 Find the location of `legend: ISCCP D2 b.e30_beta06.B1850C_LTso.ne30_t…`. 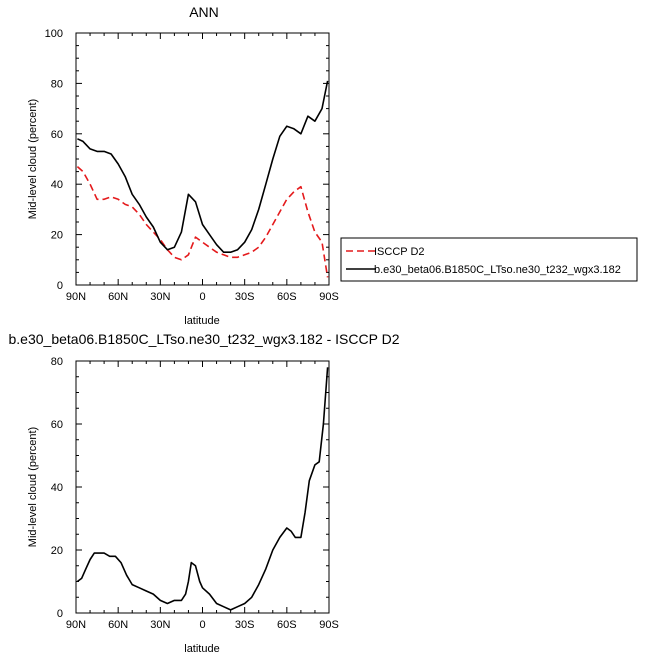

legend: ISCCP D2 b.e30_beta06.B1850C_LTso.ne30_t… is located at coordinates (489, 259).